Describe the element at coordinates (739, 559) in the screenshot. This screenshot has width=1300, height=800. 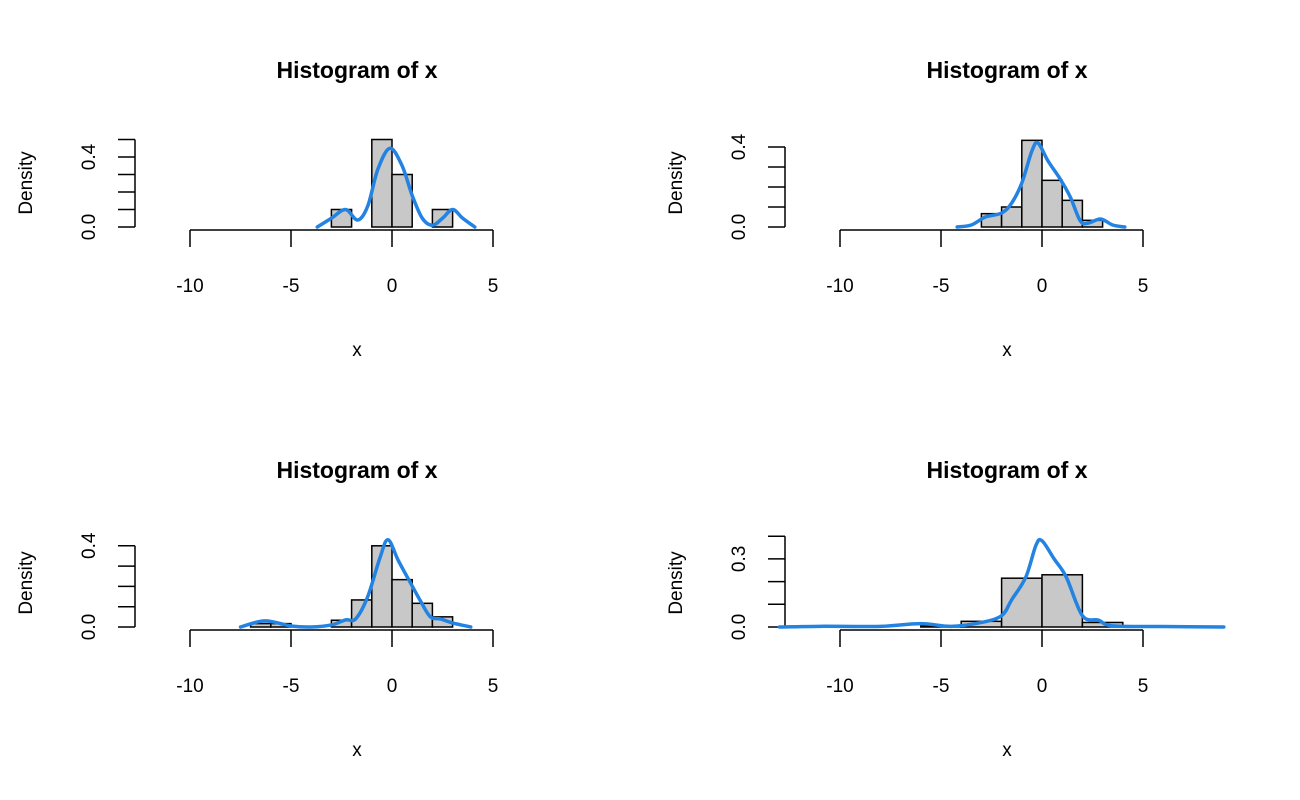
I see `y-tick-label: 0.3` at that location.